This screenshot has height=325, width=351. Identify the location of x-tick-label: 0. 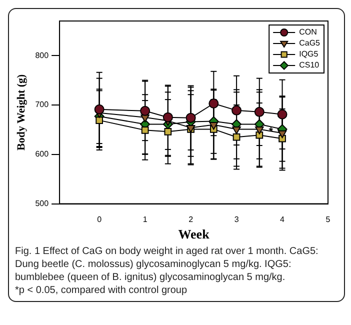
(99, 219).